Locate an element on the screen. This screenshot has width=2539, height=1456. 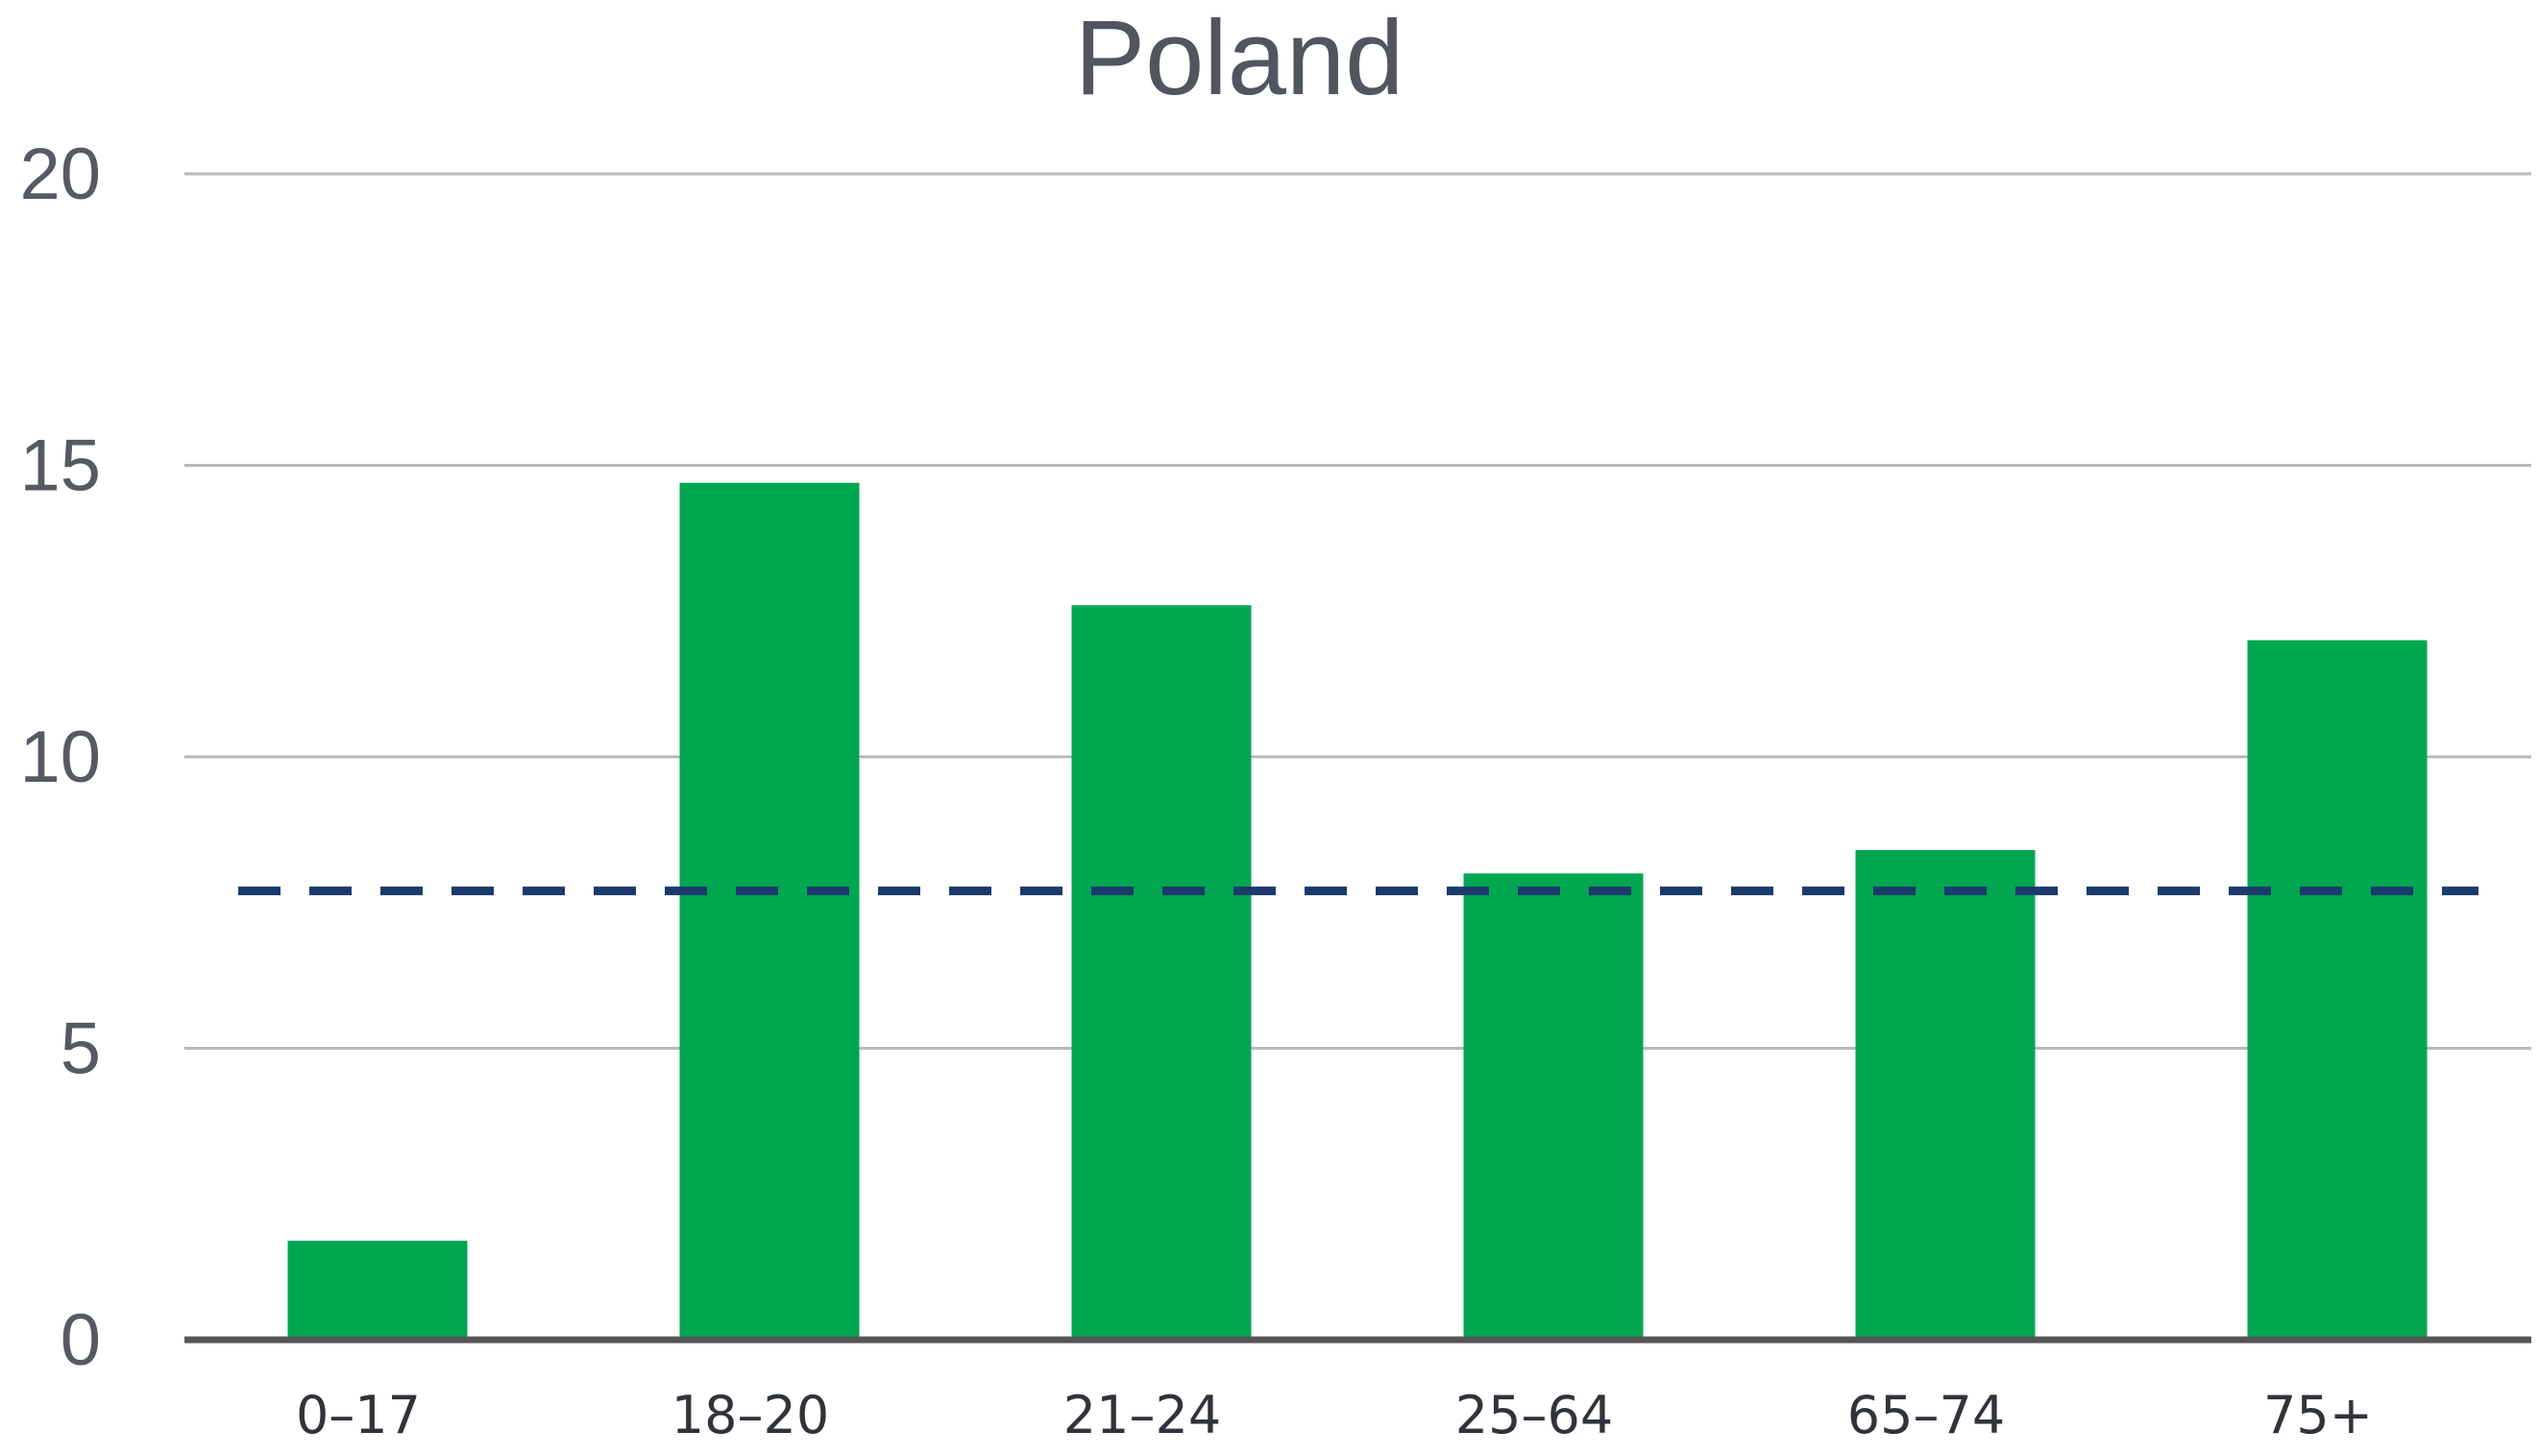
x-tick-label: 25–64 is located at coordinates (1534, 1415).